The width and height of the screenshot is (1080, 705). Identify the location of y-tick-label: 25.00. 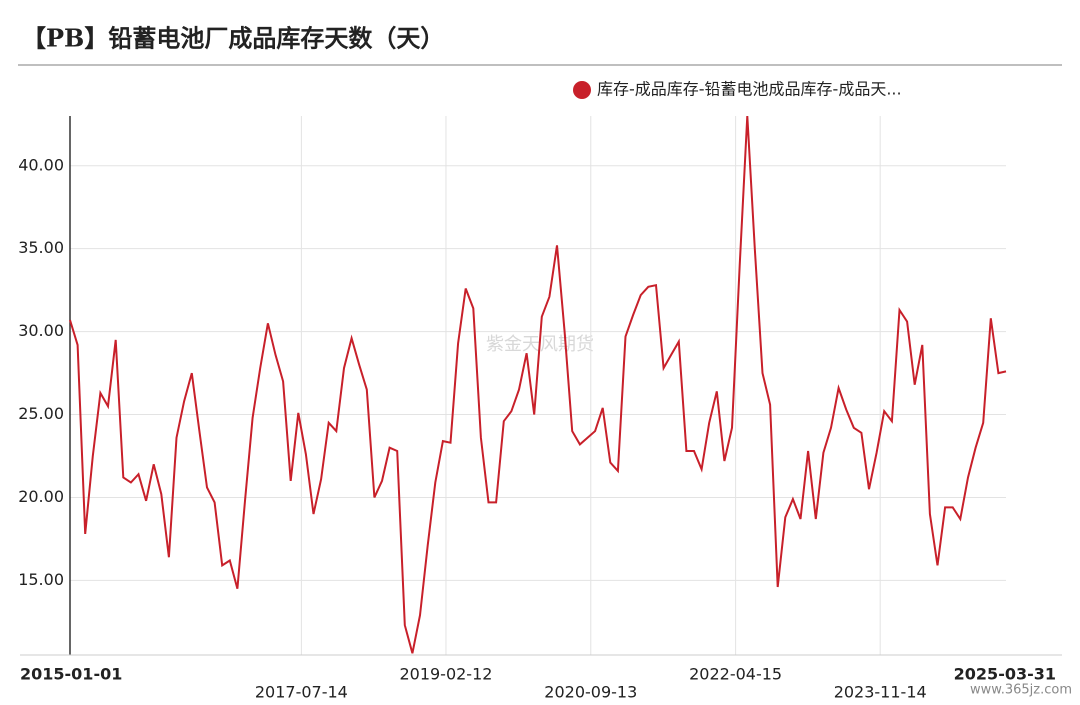
(41, 413).